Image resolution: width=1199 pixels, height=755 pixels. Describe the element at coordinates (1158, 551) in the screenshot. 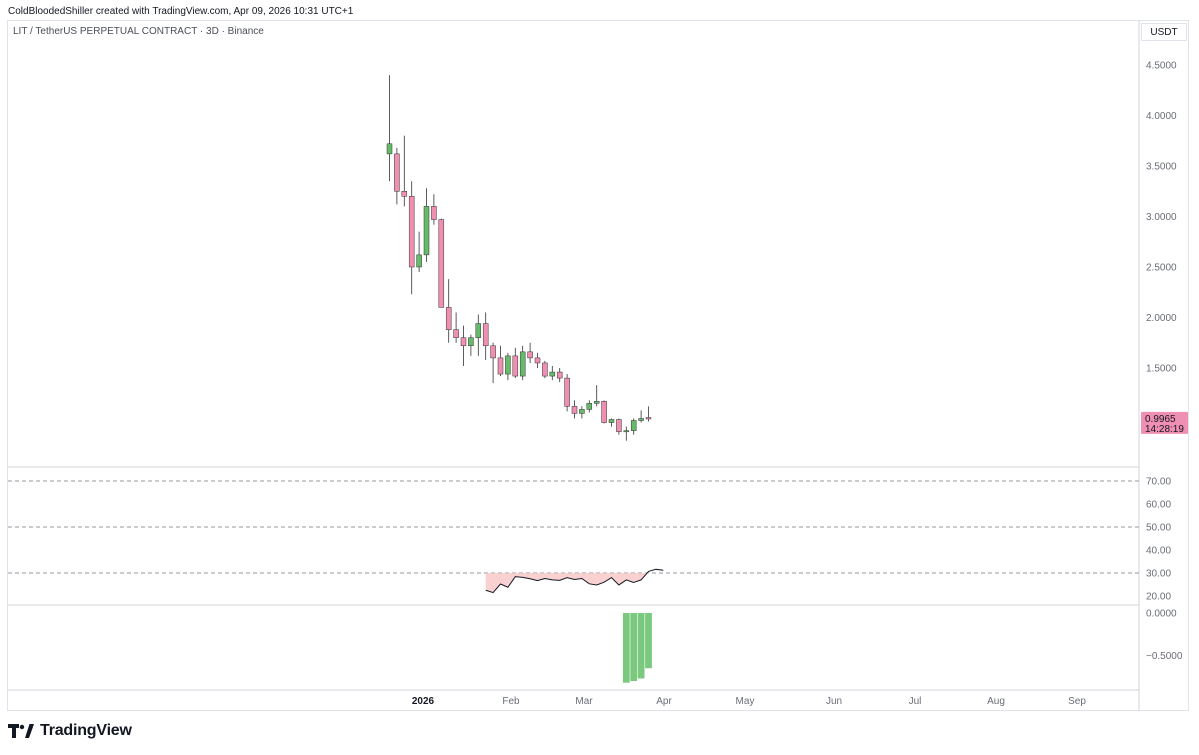

I see `rsi-tick-label: 40.00` at that location.